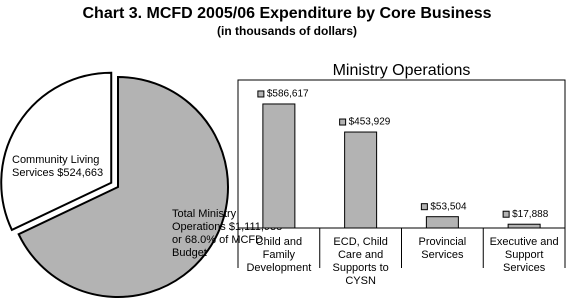 Image resolution: width=575 pixels, height=299 pixels. What do you see at coordinates (204, 214) in the screenshot?
I see `slice-label: Total Ministry` at bounding box center [204, 214].